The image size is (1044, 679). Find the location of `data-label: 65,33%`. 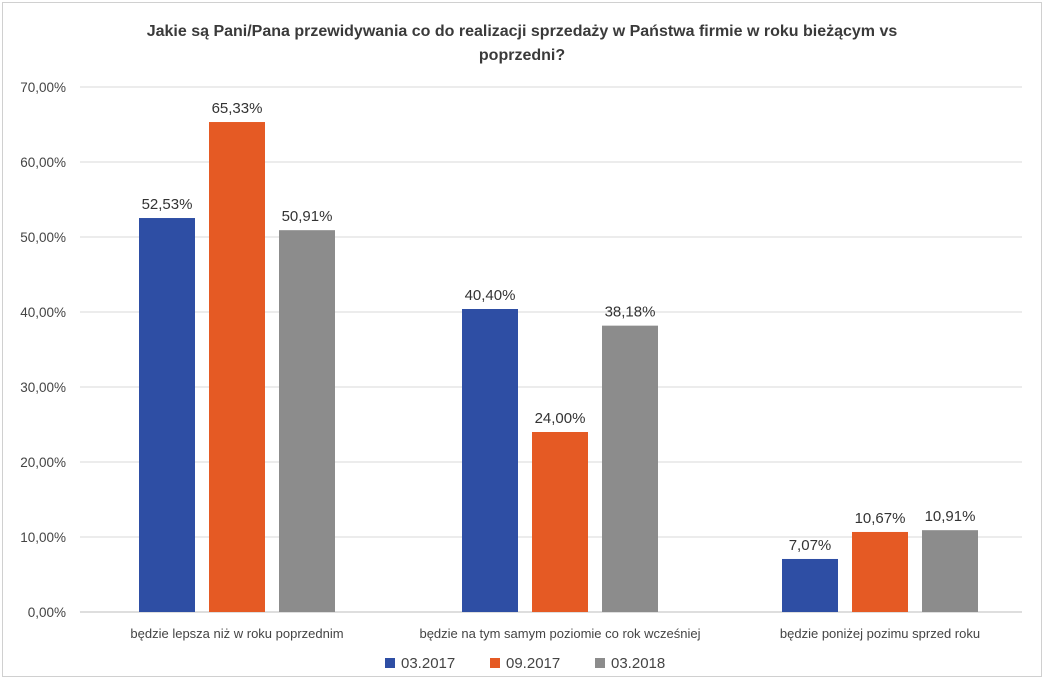

data-label: 65,33% is located at coordinates (237, 108).